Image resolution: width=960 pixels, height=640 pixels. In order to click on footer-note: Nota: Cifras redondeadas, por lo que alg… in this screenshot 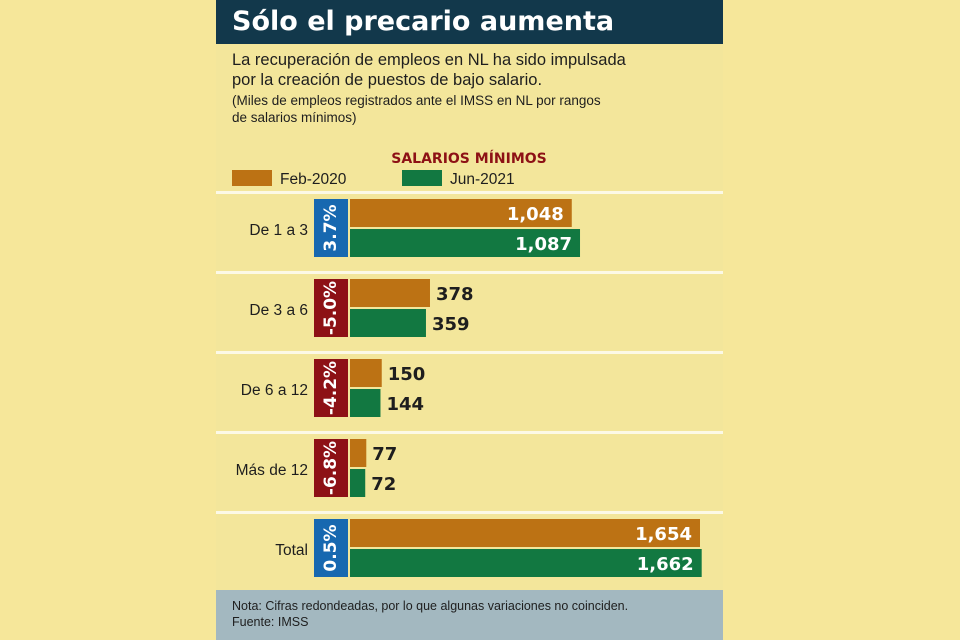, I will do `click(430, 606)`.